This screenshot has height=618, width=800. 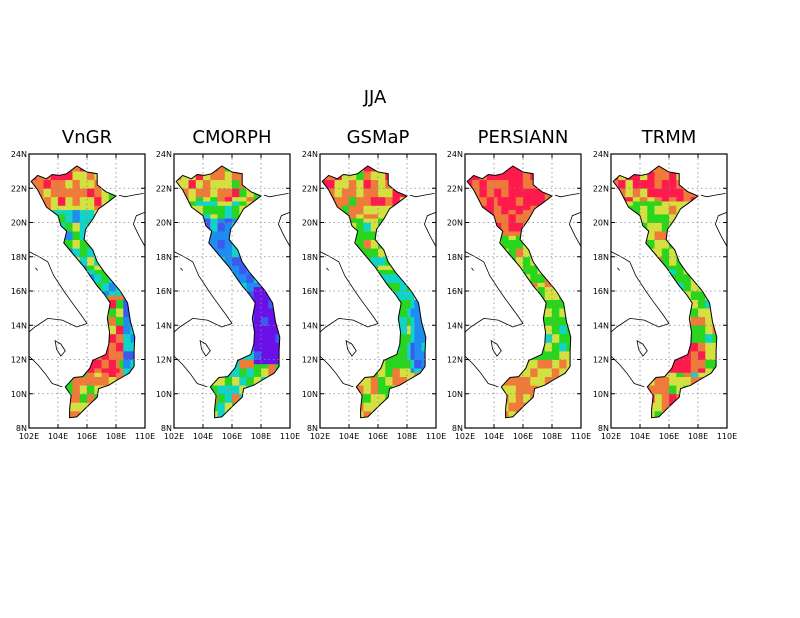 I want to click on panel-title: VnGR, so click(x=87, y=137).